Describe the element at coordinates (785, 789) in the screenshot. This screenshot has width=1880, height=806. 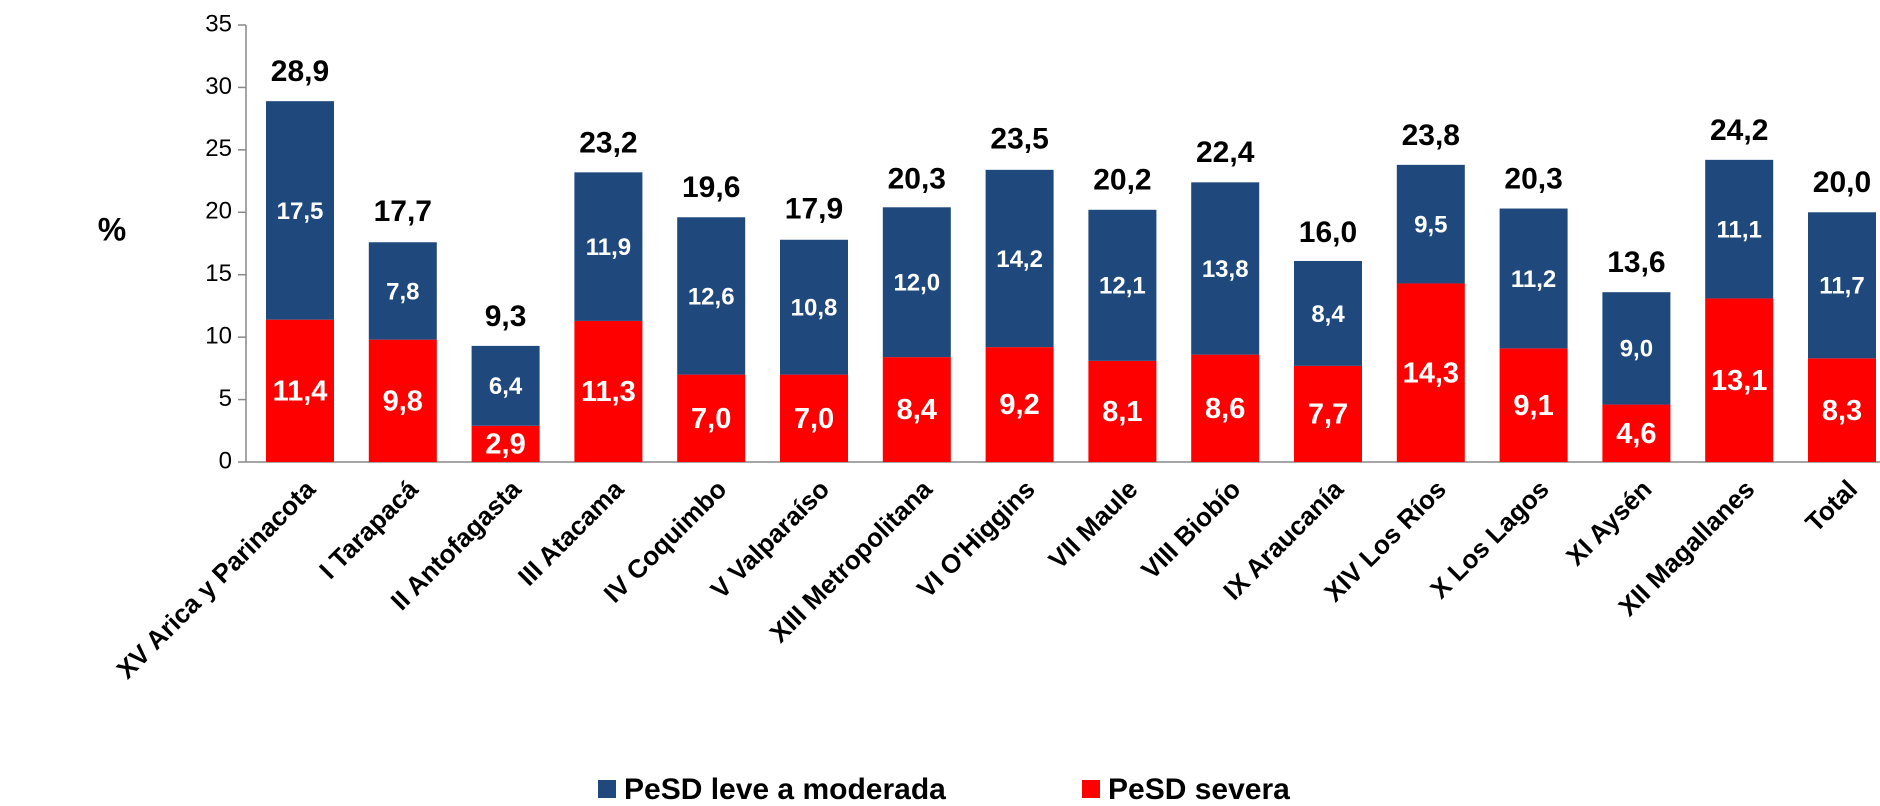
I see `legend-label: PeSD leve a moderada` at that location.